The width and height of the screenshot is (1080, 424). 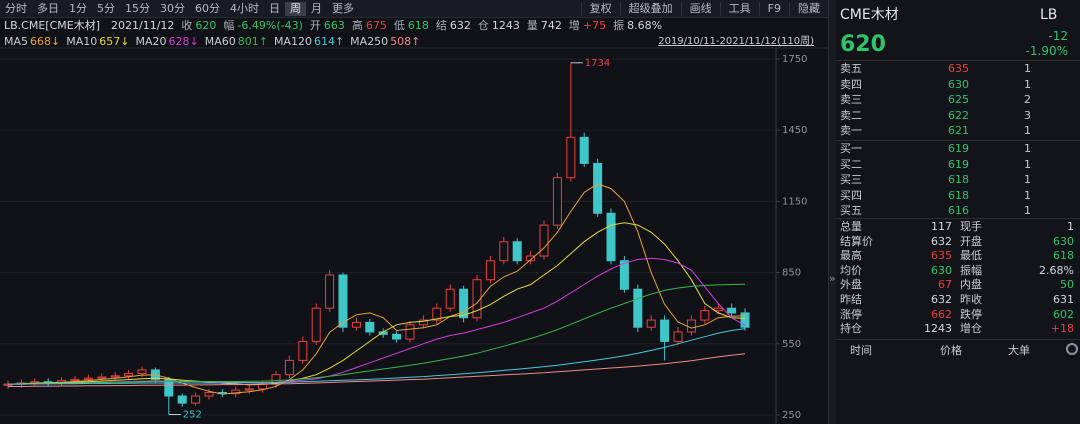 What do you see at coordinates (851, 100) in the screenshot?
I see `book-label: 卖三` at bounding box center [851, 100].